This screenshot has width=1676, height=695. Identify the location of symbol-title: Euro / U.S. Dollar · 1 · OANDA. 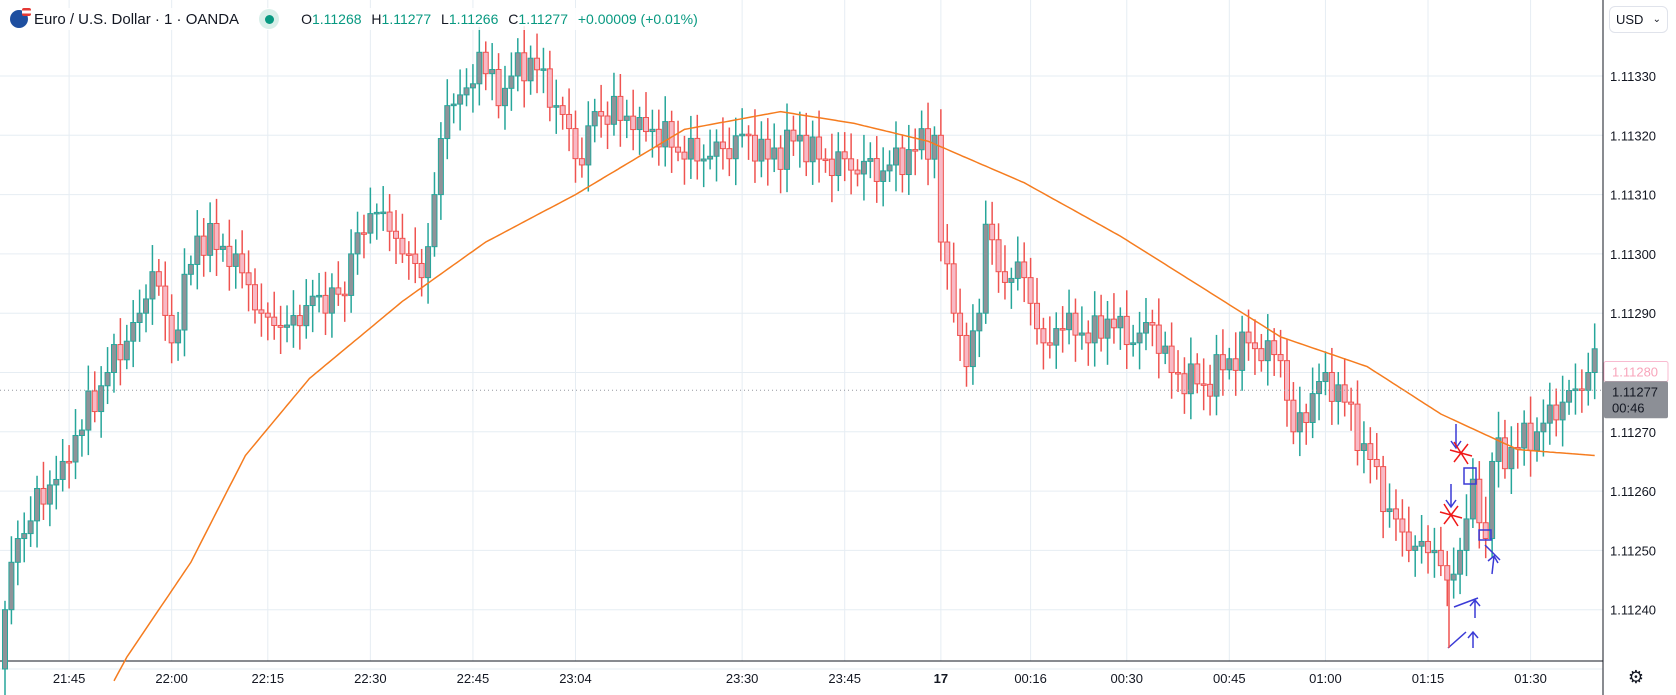
(137, 19).